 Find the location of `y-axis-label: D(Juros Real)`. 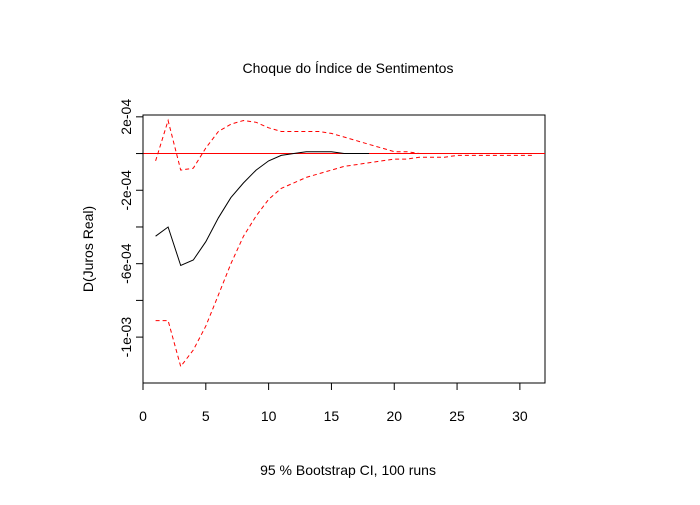

y-axis-label: D(Juros Real) is located at coordinates (88, 249).